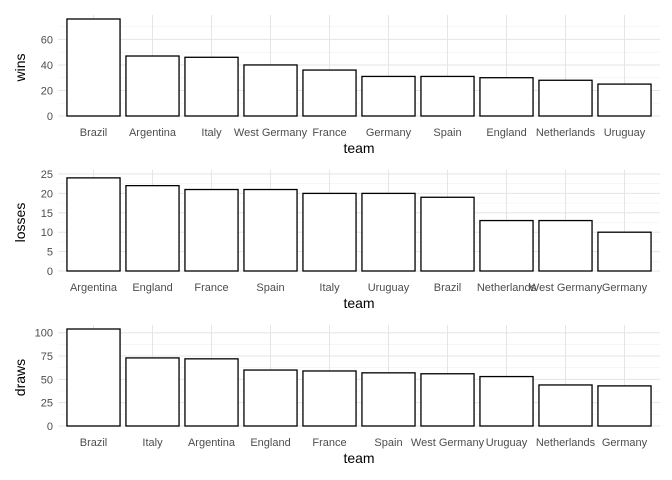 This screenshot has width=672, height=480. Describe the element at coordinates (50, 253) in the screenshot. I see `y-tick-label: 5` at that location.